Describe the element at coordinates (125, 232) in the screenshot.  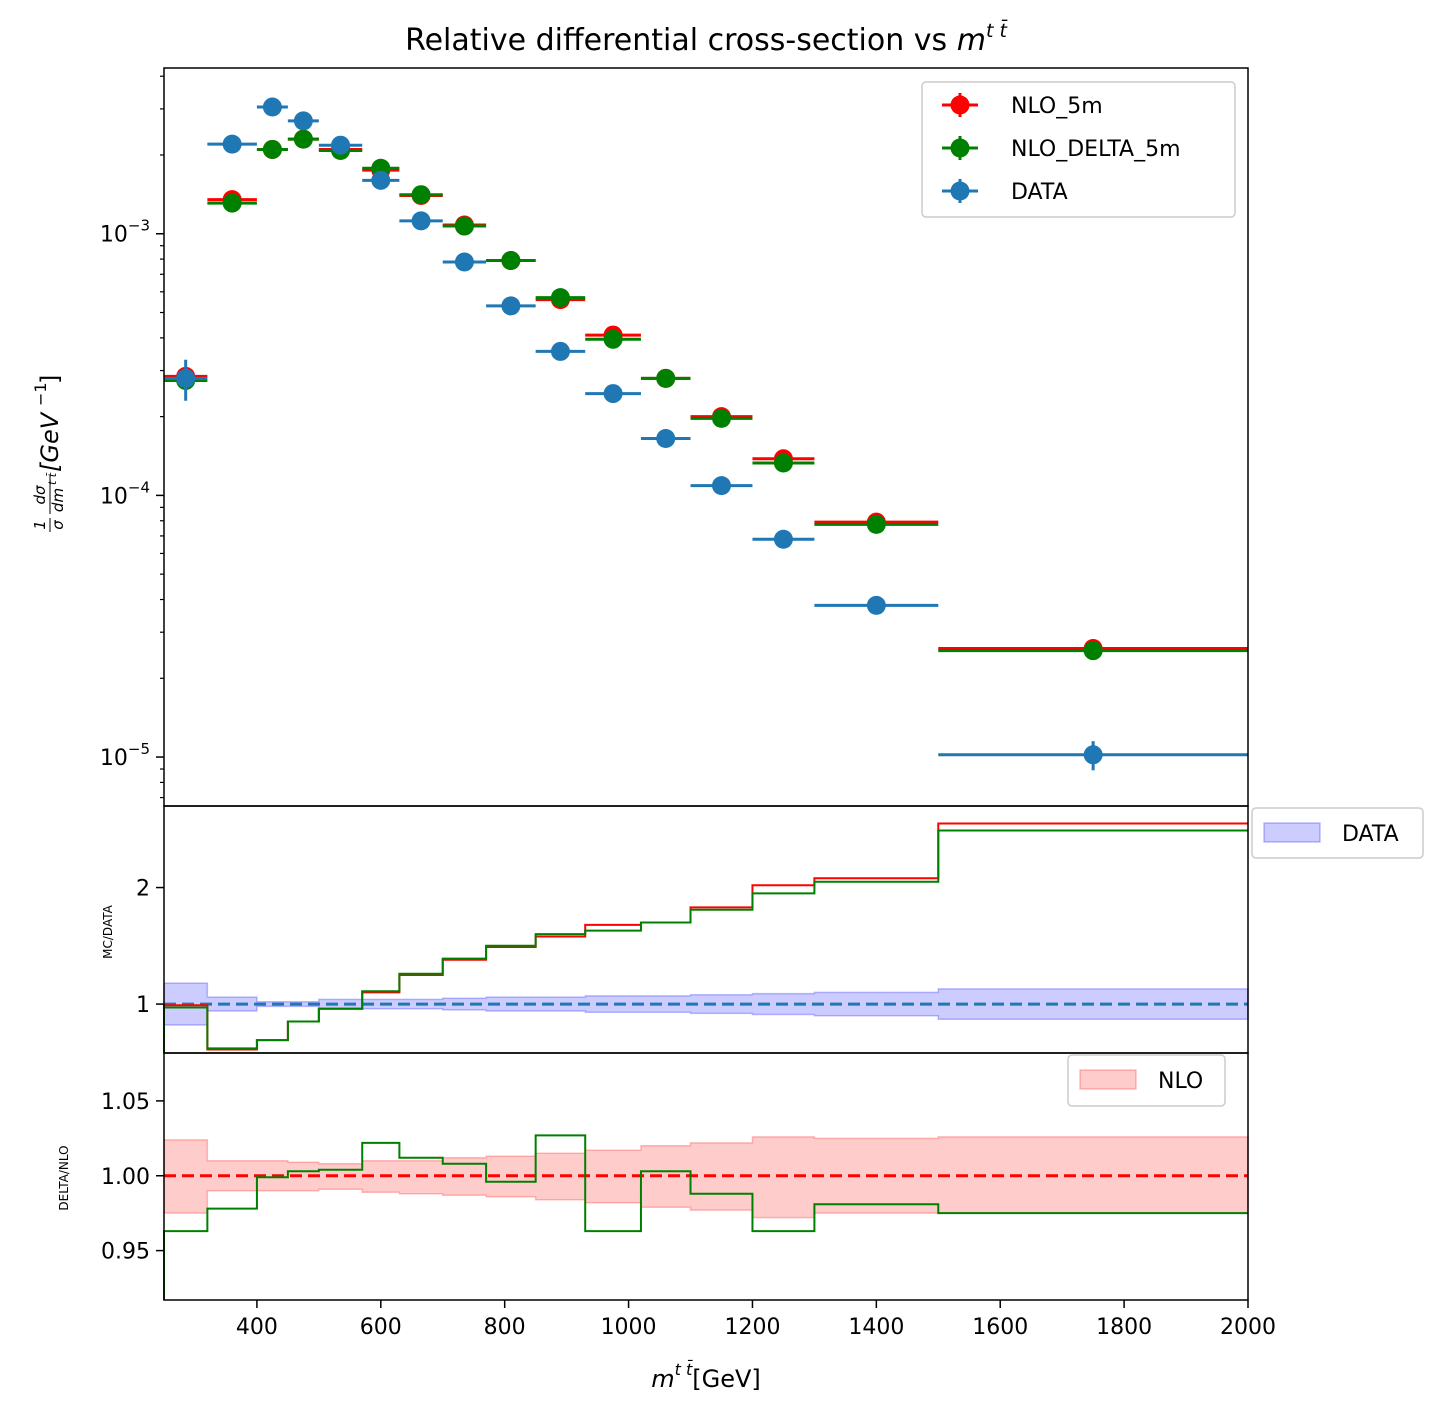
I see `y-tick-label: 10⁻³` at that location.